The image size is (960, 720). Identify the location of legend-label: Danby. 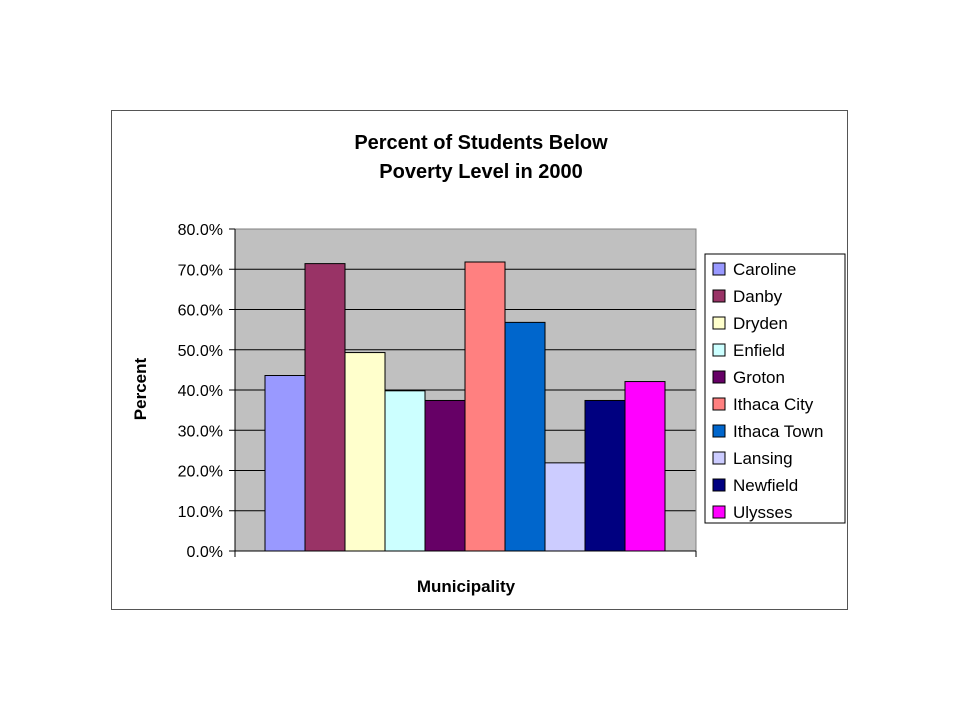
(758, 296).